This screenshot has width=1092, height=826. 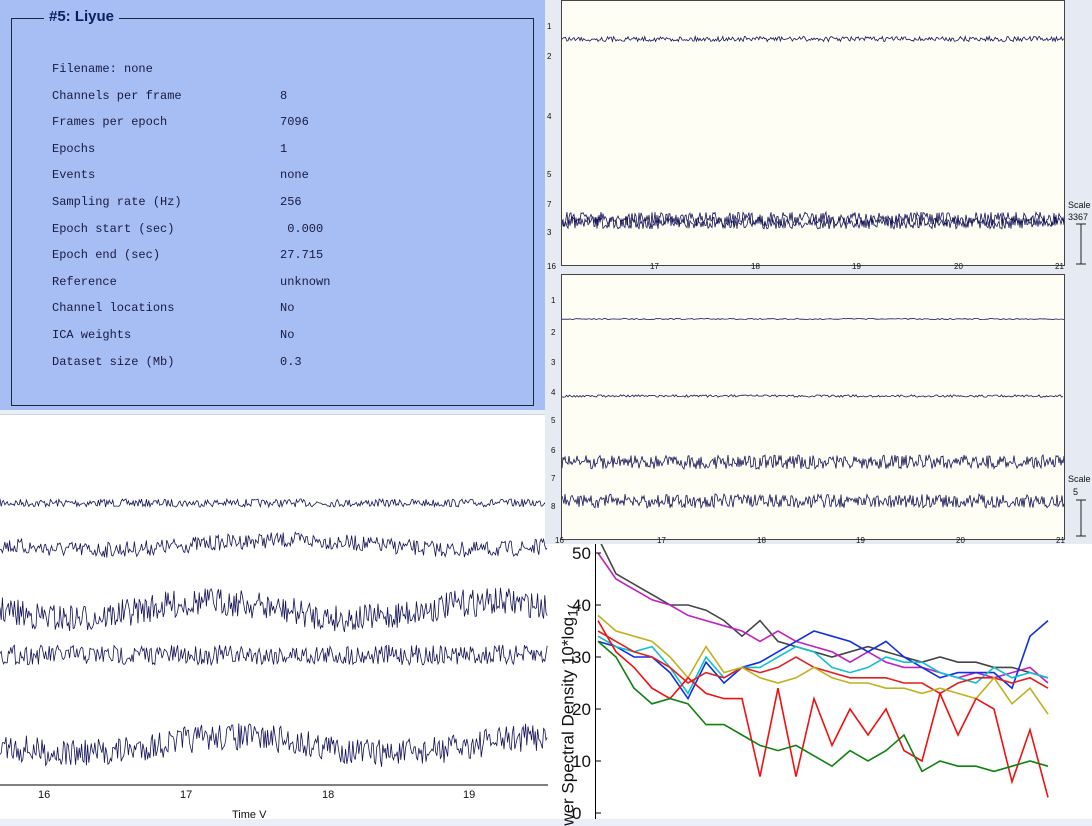 What do you see at coordinates (169, 148) in the screenshot?
I see `info-row: Epochs 1` at bounding box center [169, 148].